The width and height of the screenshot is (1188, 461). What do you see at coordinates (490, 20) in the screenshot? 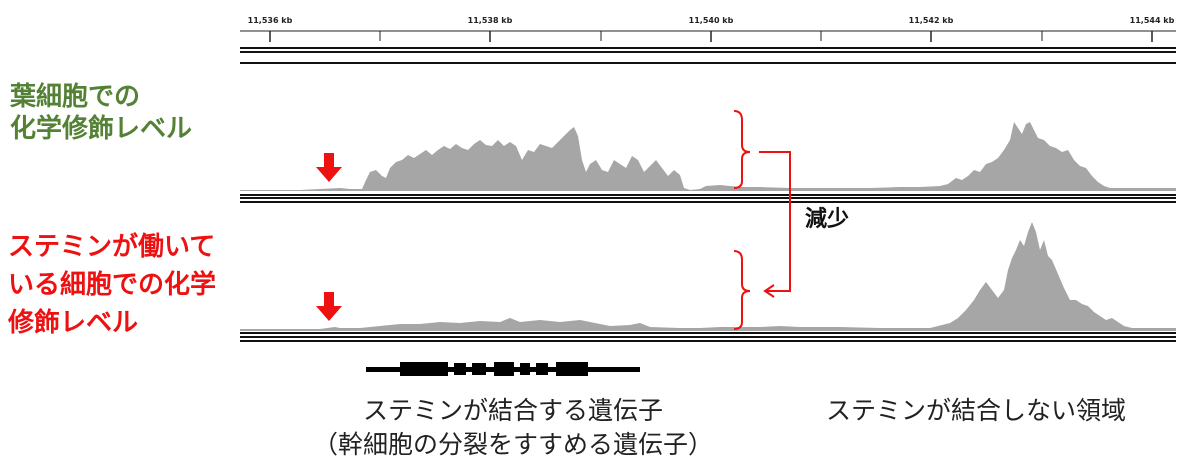
I see `axis-tick-label: 11,538 kb` at bounding box center [490, 20].